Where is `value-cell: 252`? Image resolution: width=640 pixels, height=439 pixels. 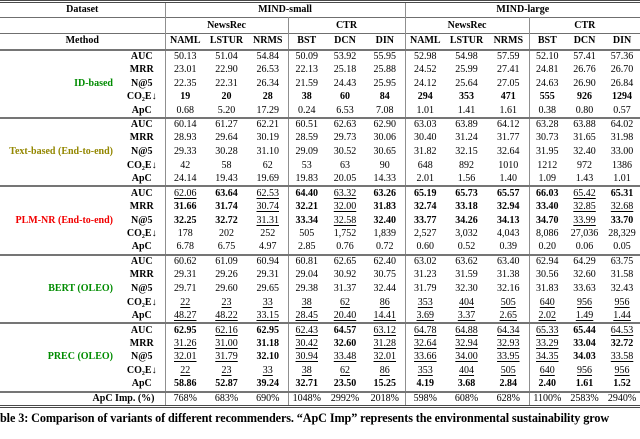
value-cell: 252 is located at coordinates (268, 234).